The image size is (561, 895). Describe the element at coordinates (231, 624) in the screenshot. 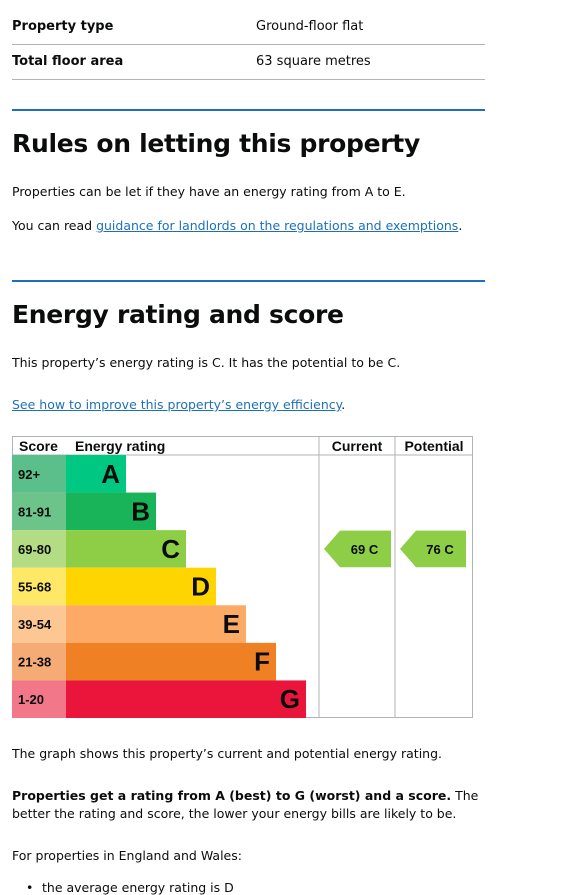

I see `band-letter: E` at that location.